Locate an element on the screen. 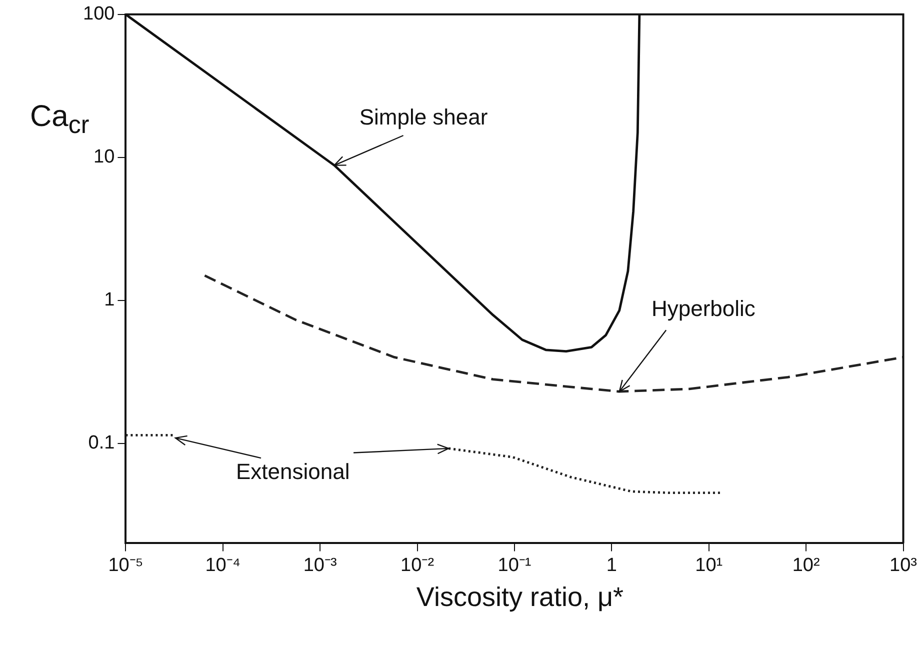 Image resolution: width=920 pixels, height=660 pixels. x-tick-label: 10⁻² is located at coordinates (417, 565).